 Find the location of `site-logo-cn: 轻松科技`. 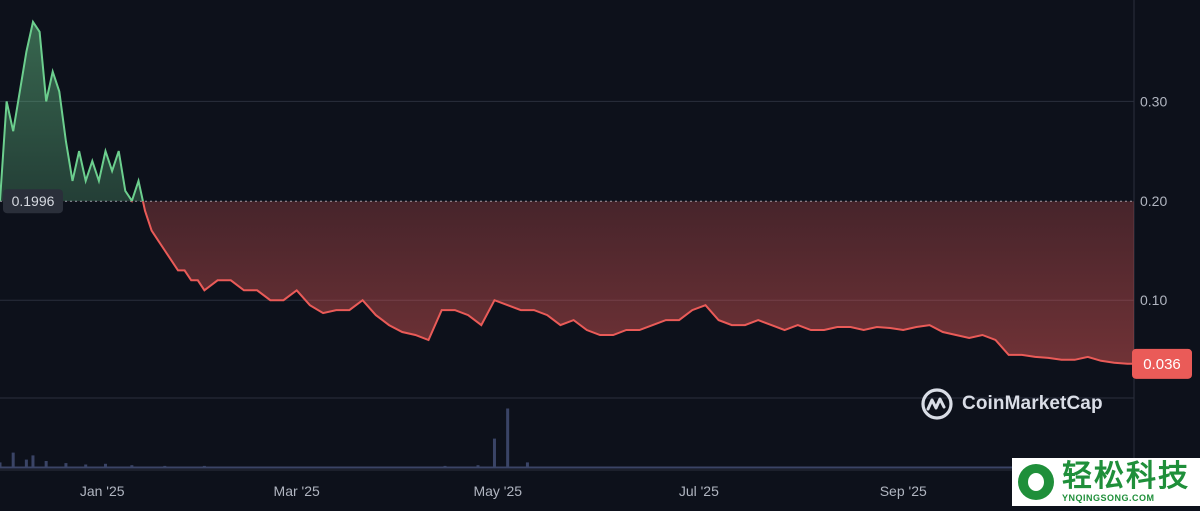

site-logo-cn: 轻松科技 is located at coordinates (1126, 476).